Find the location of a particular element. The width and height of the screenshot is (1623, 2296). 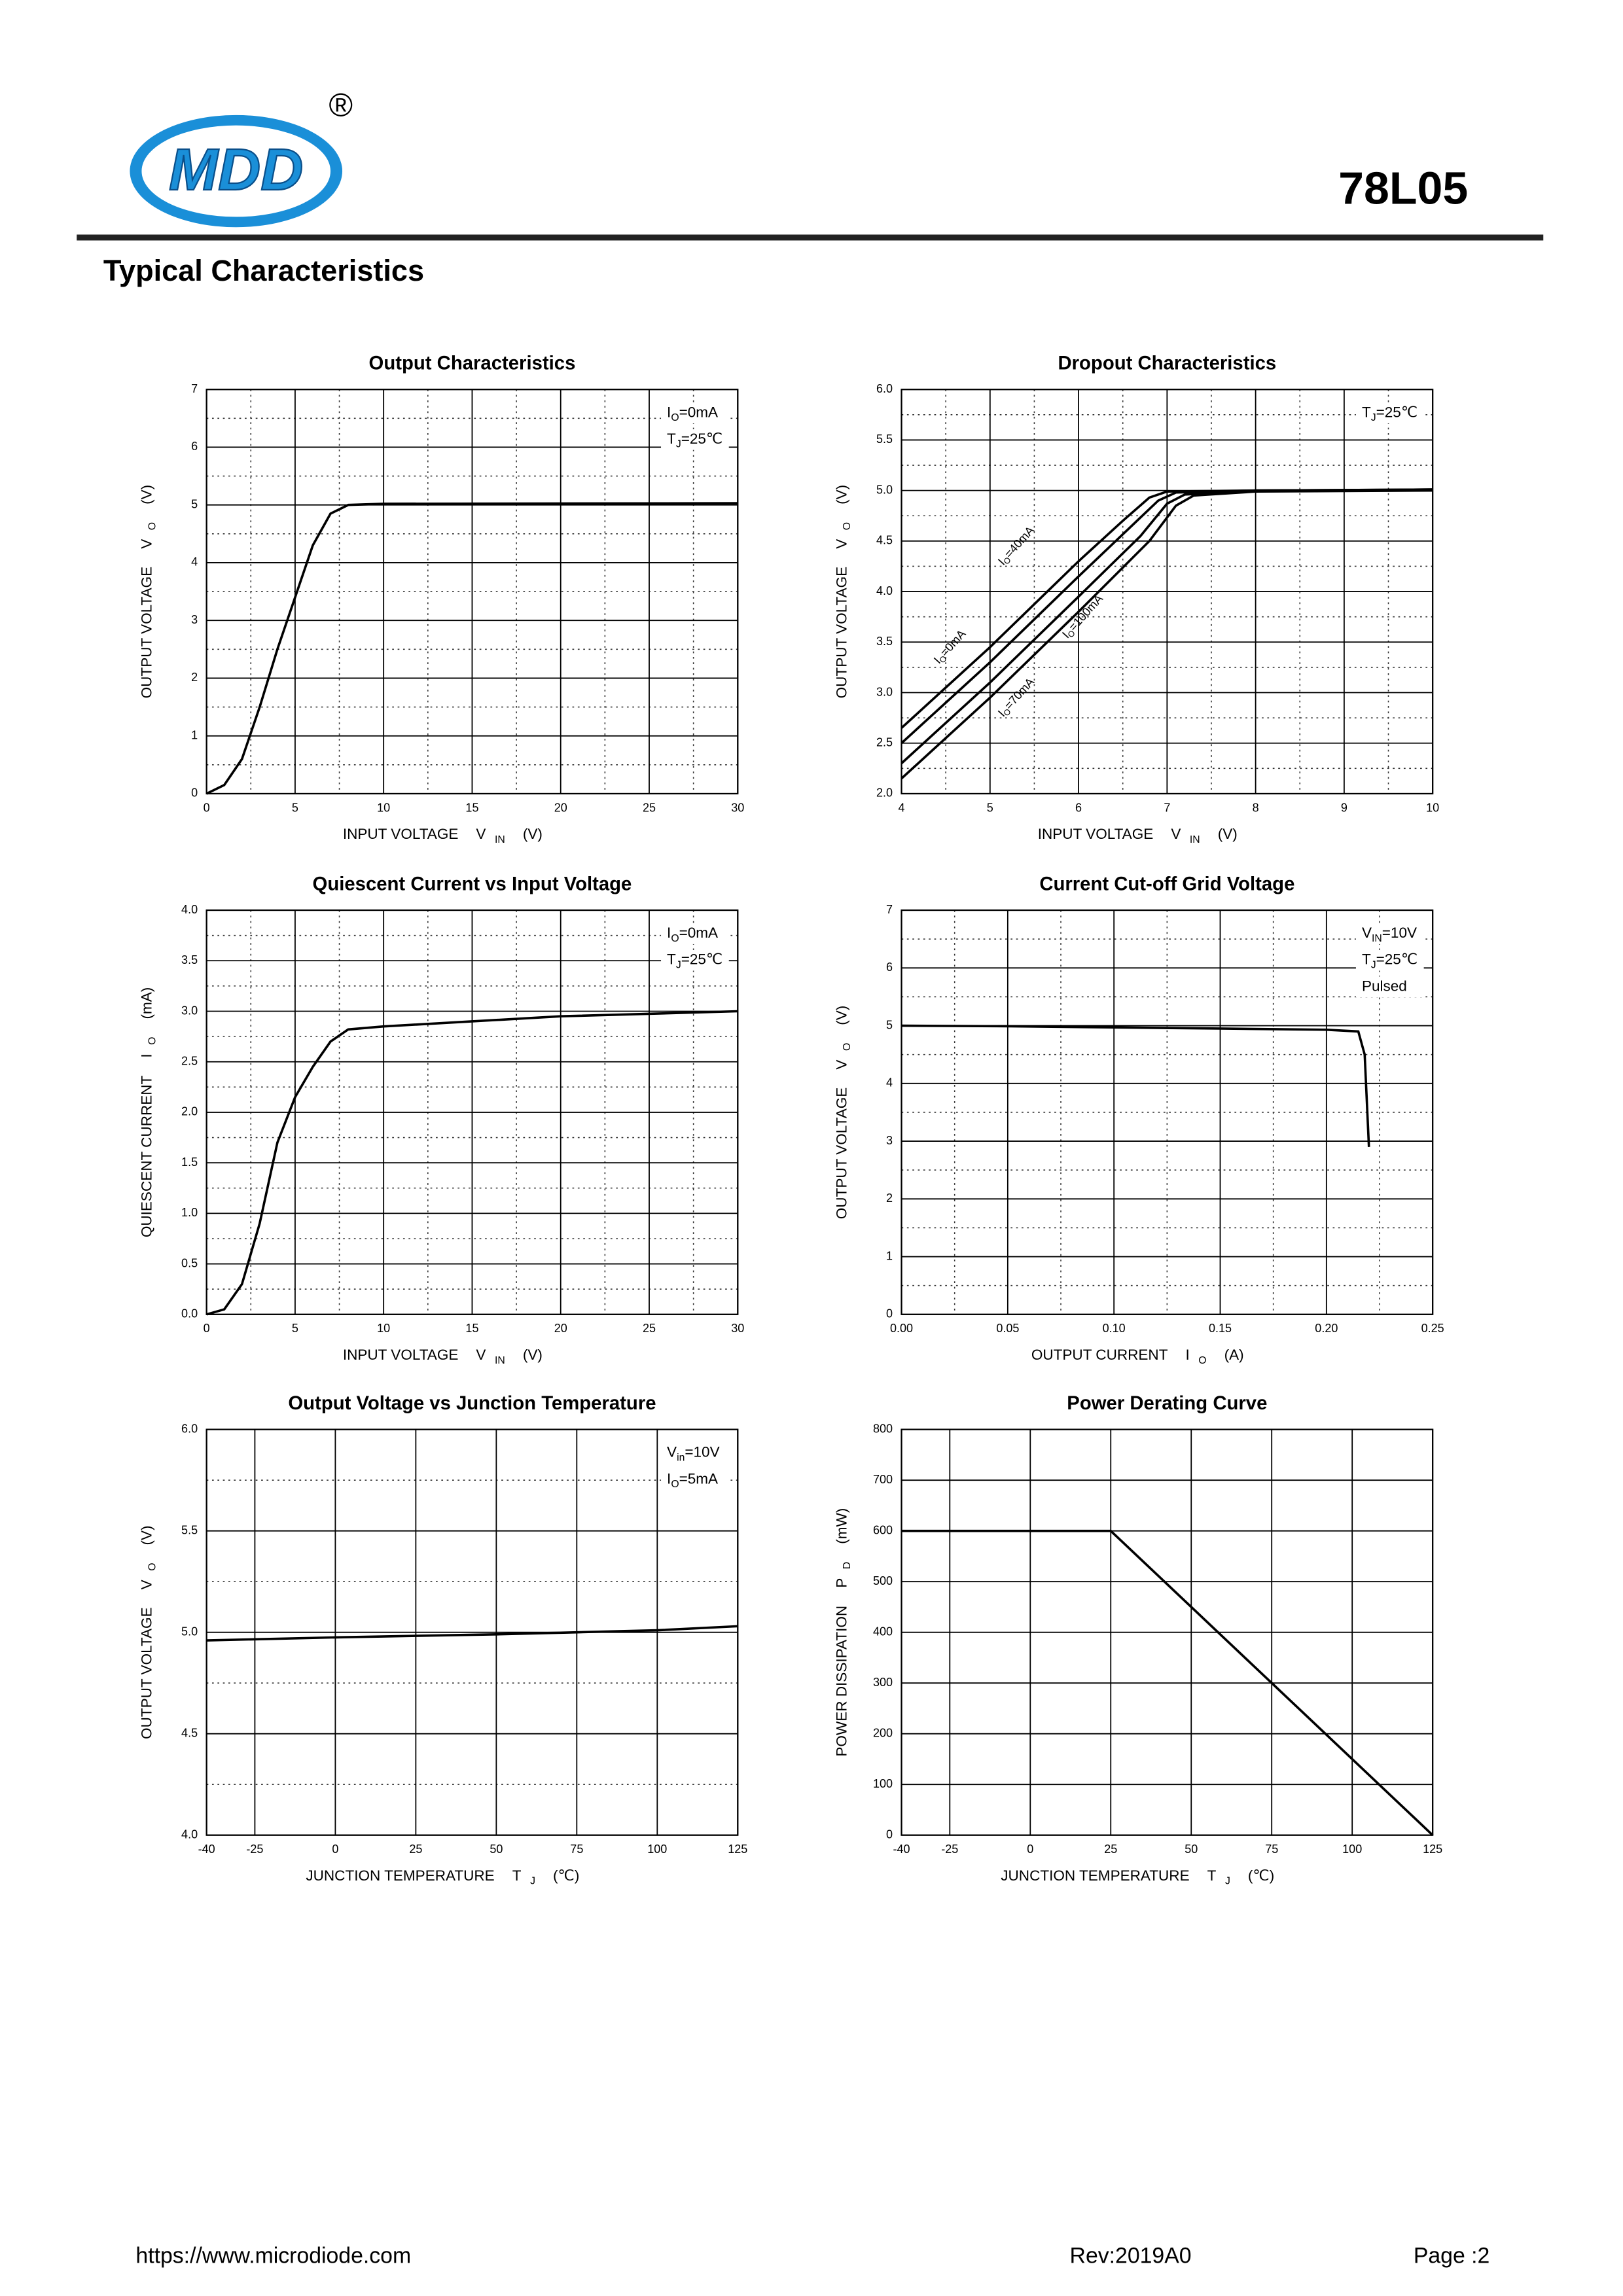

logo-text: MDD is located at coordinates (236, 170).